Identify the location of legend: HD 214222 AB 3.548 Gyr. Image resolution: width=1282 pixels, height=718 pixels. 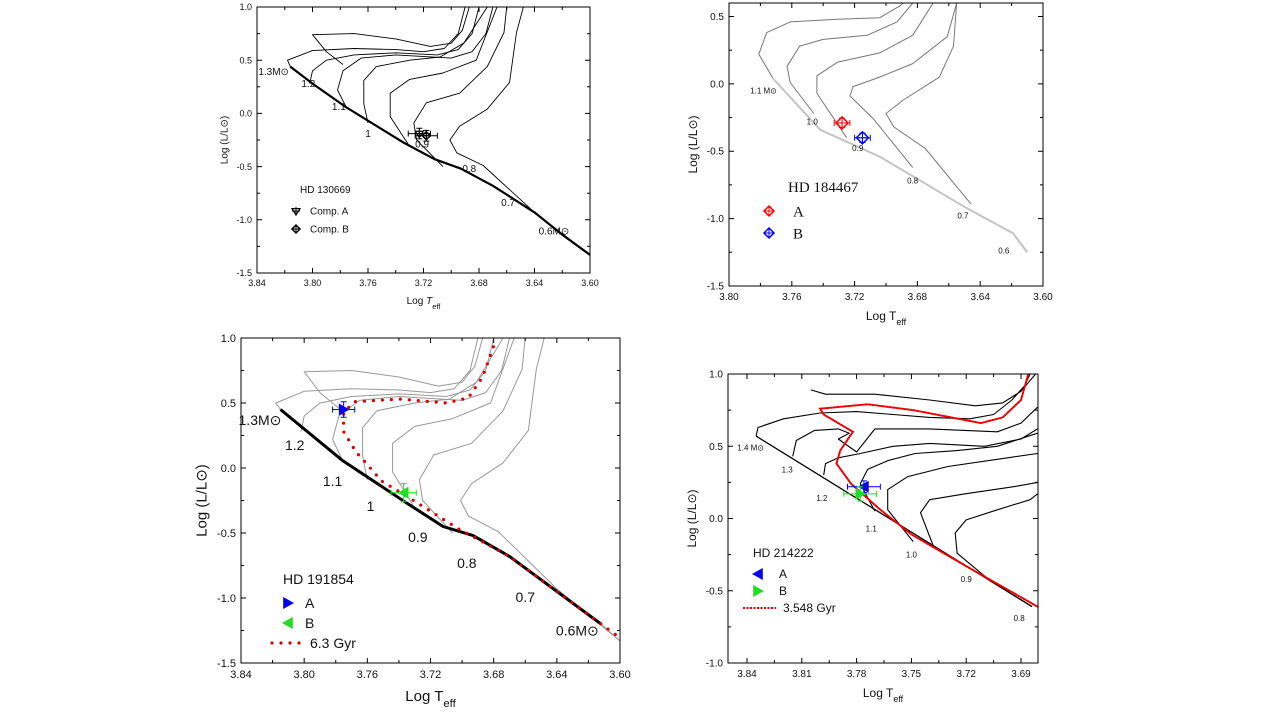
(789, 580).